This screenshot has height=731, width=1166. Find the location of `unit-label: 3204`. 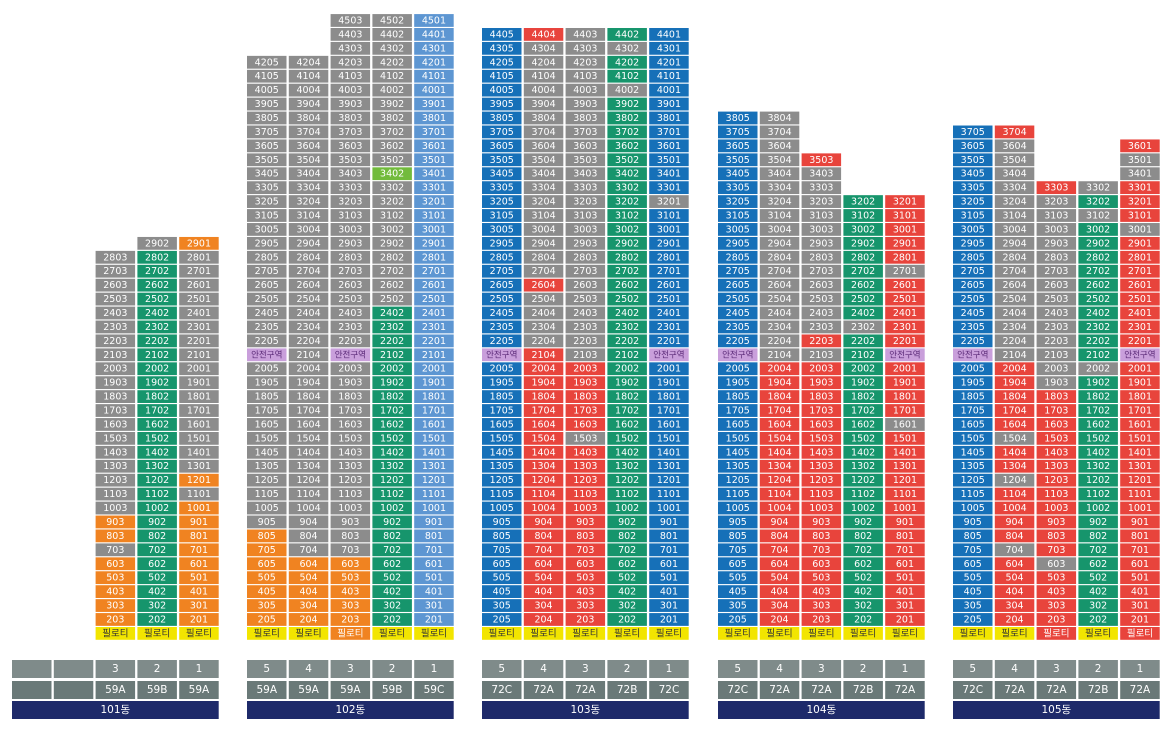

unit-label: 3204 is located at coordinates (543, 202).